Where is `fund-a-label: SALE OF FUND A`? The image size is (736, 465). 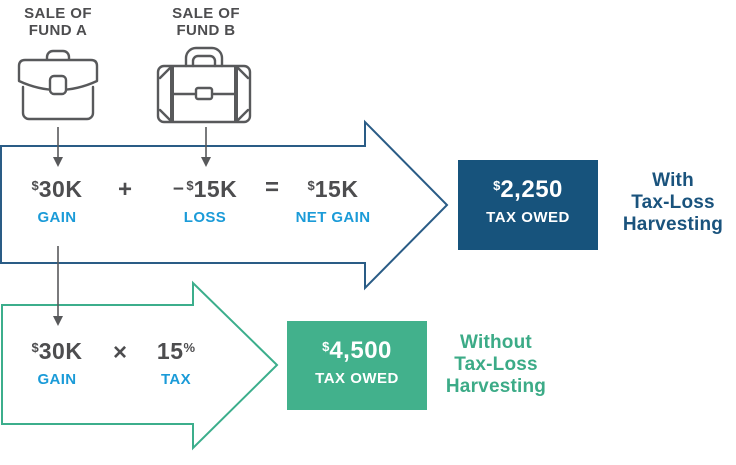 fund-a-label: SALE OF FUND A is located at coordinates (58, 22).